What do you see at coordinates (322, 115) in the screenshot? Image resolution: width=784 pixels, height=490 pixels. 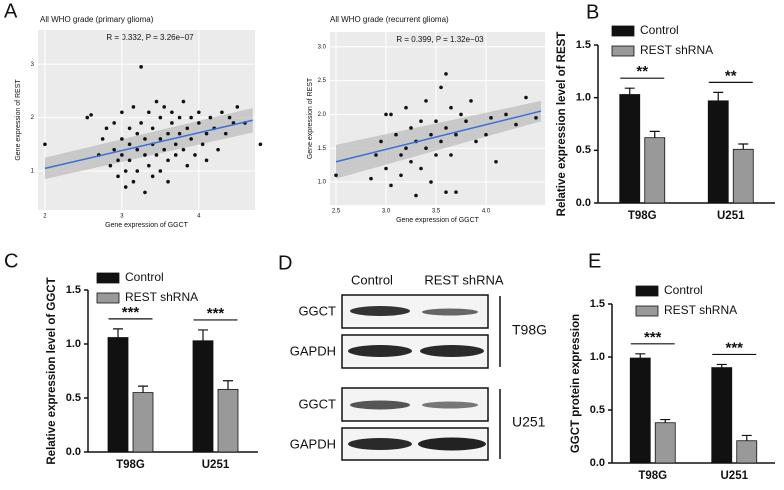 I see `y-tick-label: 2.0` at bounding box center [322, 115].